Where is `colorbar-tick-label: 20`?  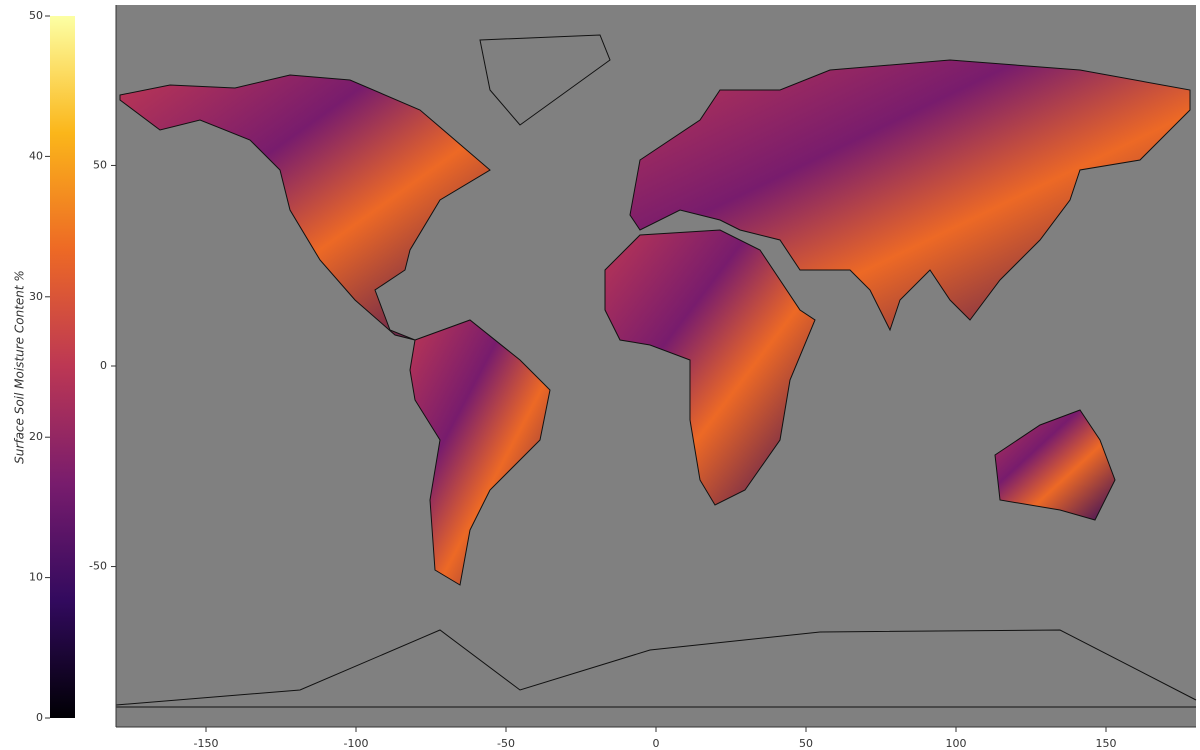
colorbar-tick-label: 20 is located at coordinates (36, 436).